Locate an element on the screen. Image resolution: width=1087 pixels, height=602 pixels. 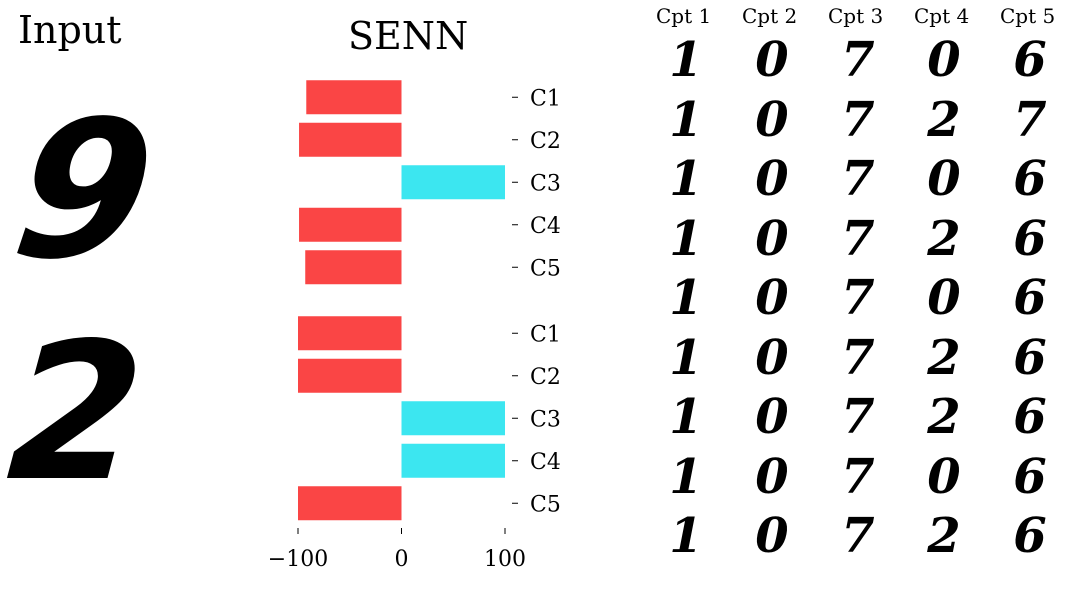
concept-digit-r5-c4: 0 is located at coordinates (944, 298).